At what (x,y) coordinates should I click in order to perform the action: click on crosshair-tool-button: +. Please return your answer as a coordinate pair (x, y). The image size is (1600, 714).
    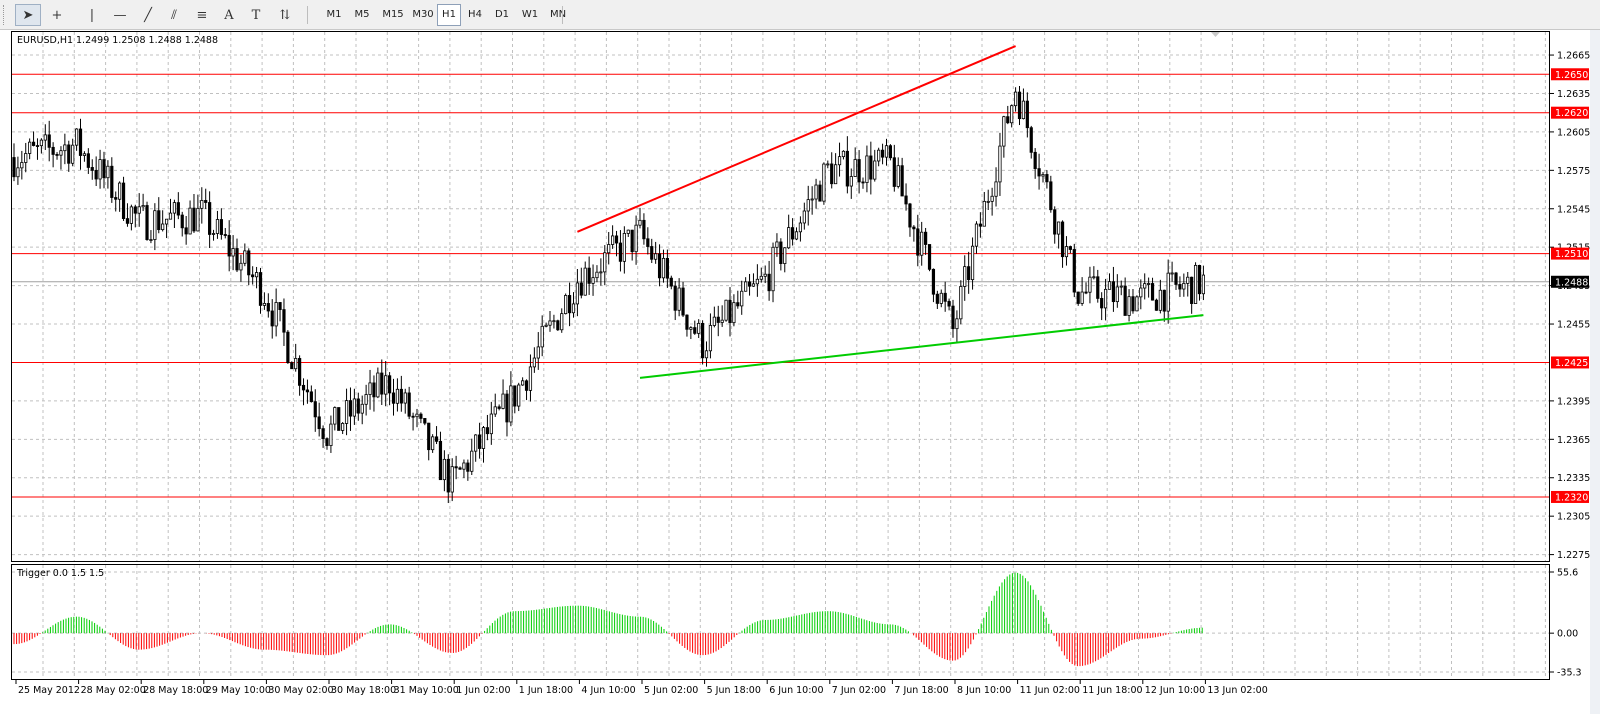
    Looking at the image, I should click on (57, 15).